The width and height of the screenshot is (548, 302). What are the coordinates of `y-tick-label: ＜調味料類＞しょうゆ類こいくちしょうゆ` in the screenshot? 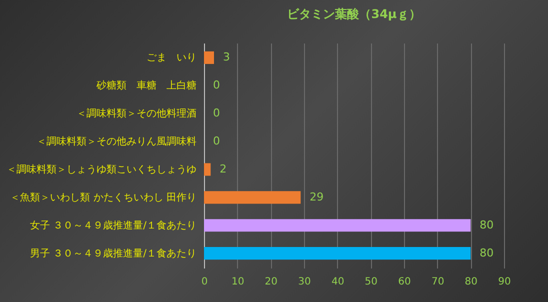 It's located at (101, 169).